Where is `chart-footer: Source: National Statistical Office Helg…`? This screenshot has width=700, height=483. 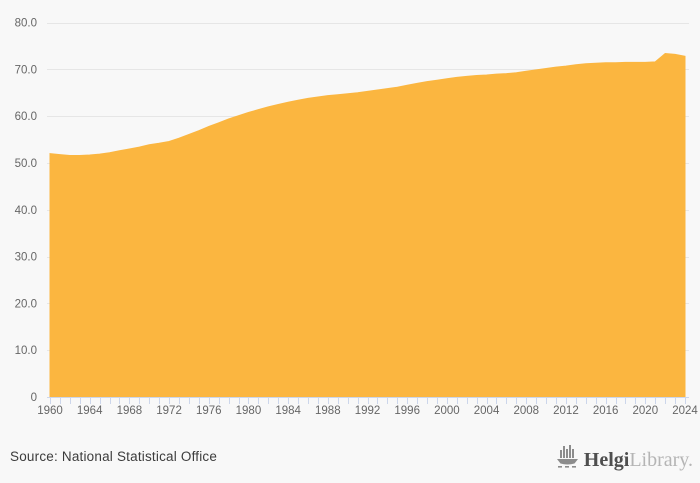
chart-footer: Source: National Statistical Office Helg… is located at coordinates (350, 457).